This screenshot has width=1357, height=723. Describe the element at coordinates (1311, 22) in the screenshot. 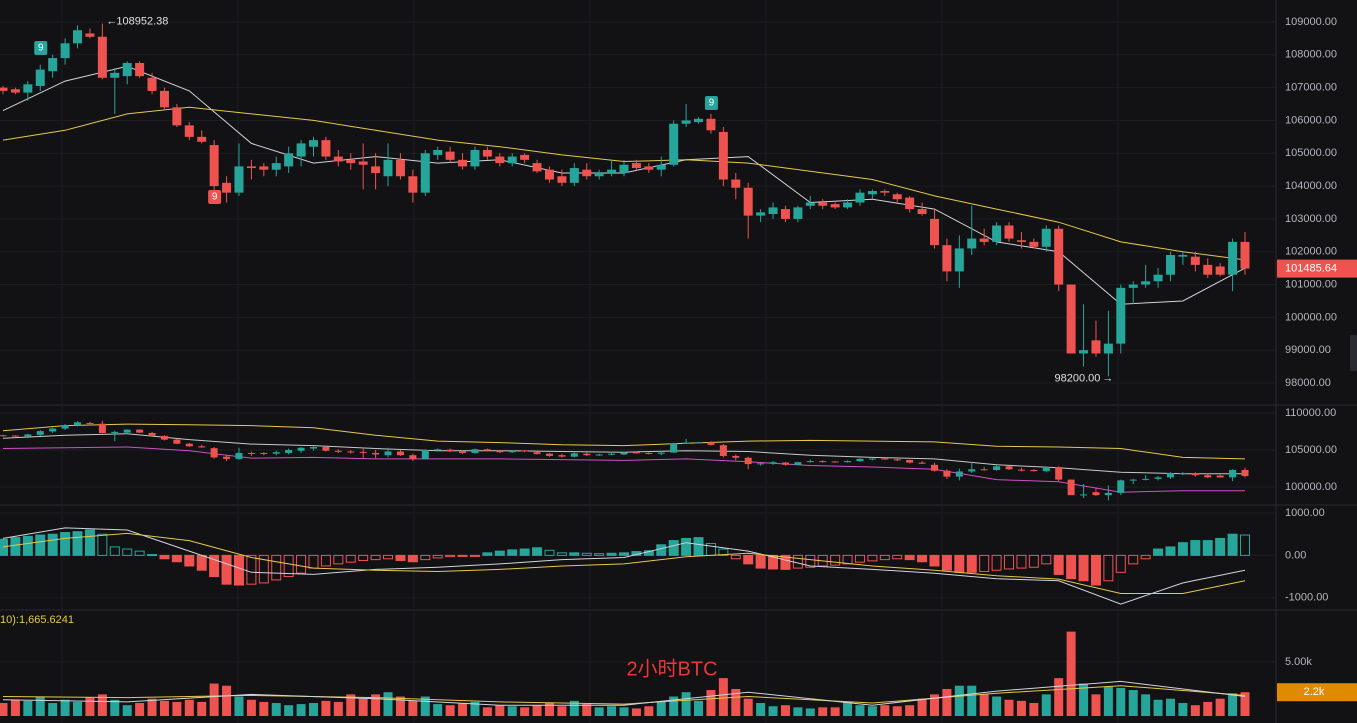

I see `y-tick-label: 109000.00` at that location.